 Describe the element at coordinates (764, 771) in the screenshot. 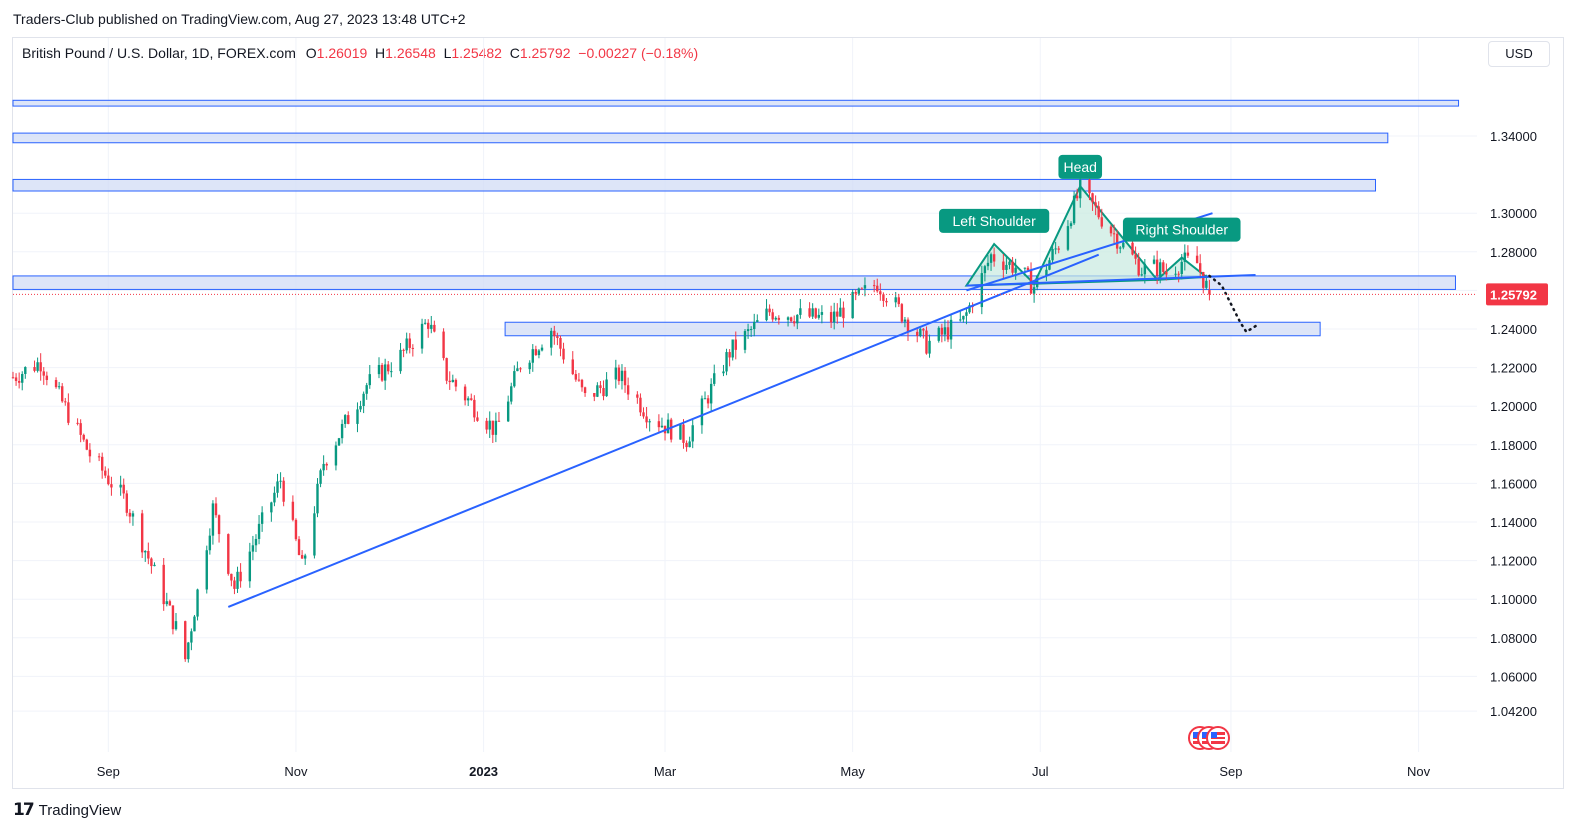

I see `time-axis: Sep Nov 2023 Mar May Jul Sep Nov` at that location.